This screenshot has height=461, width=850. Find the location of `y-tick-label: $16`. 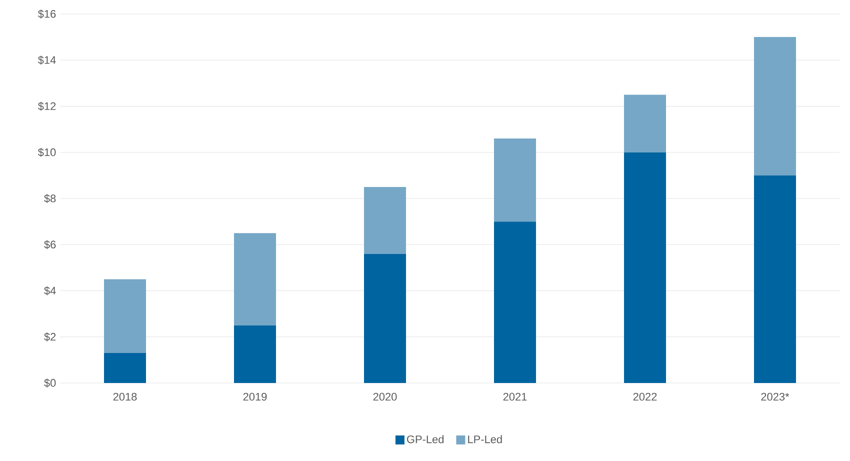

y-tick-label: $16 is located at coordinates (47, 14).